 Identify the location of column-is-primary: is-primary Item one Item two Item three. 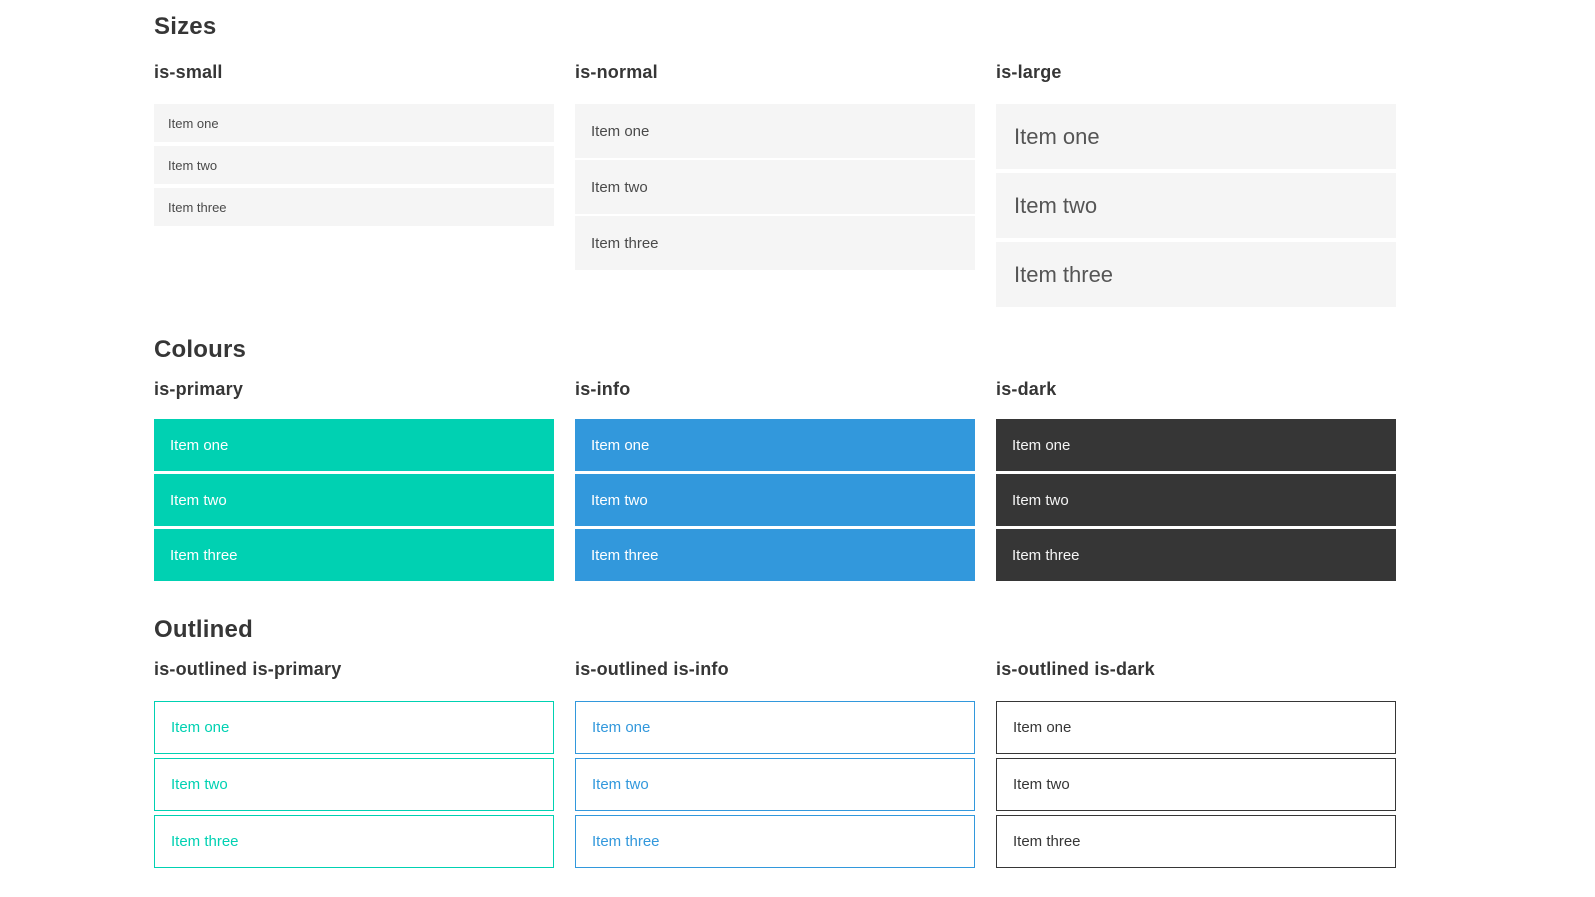
(354, 474).